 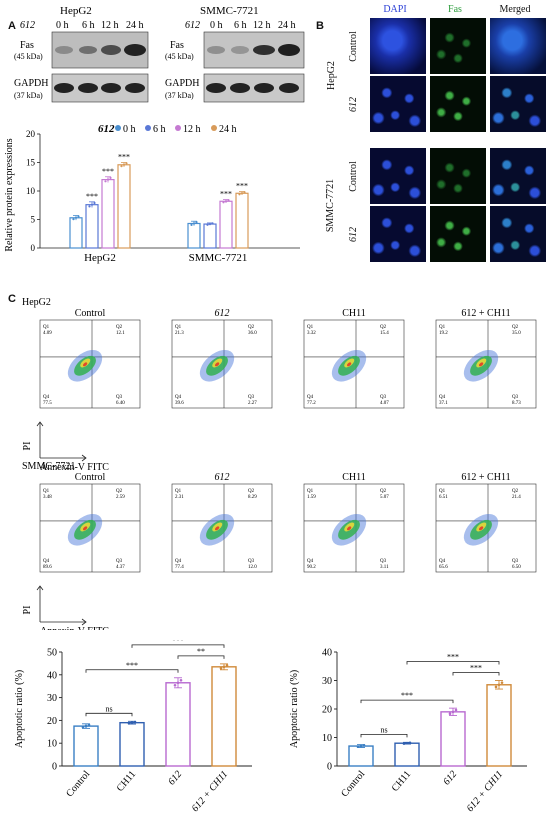 I want to click on category-label: 612 + CH11, so click(x=485, y=791).